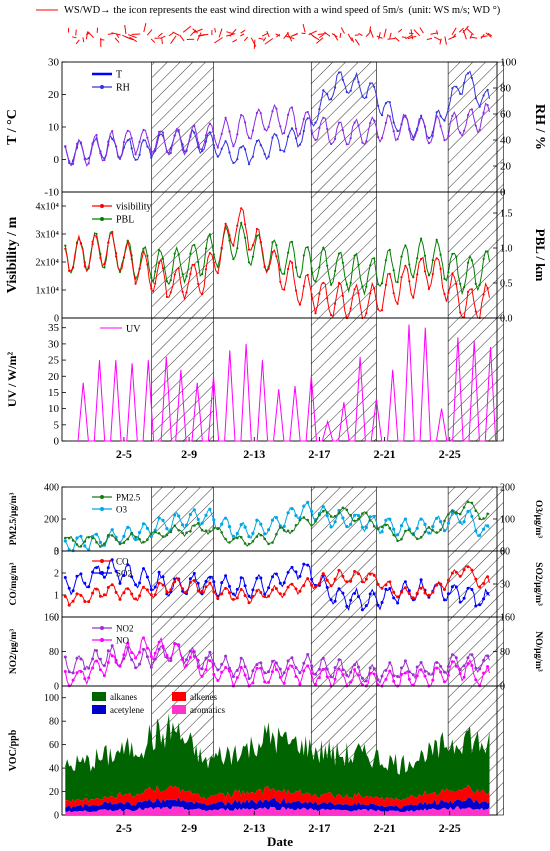 The width and height of the screenshot is (550, 851). I want to click on y-tick-label: 25, so click(54, 361).